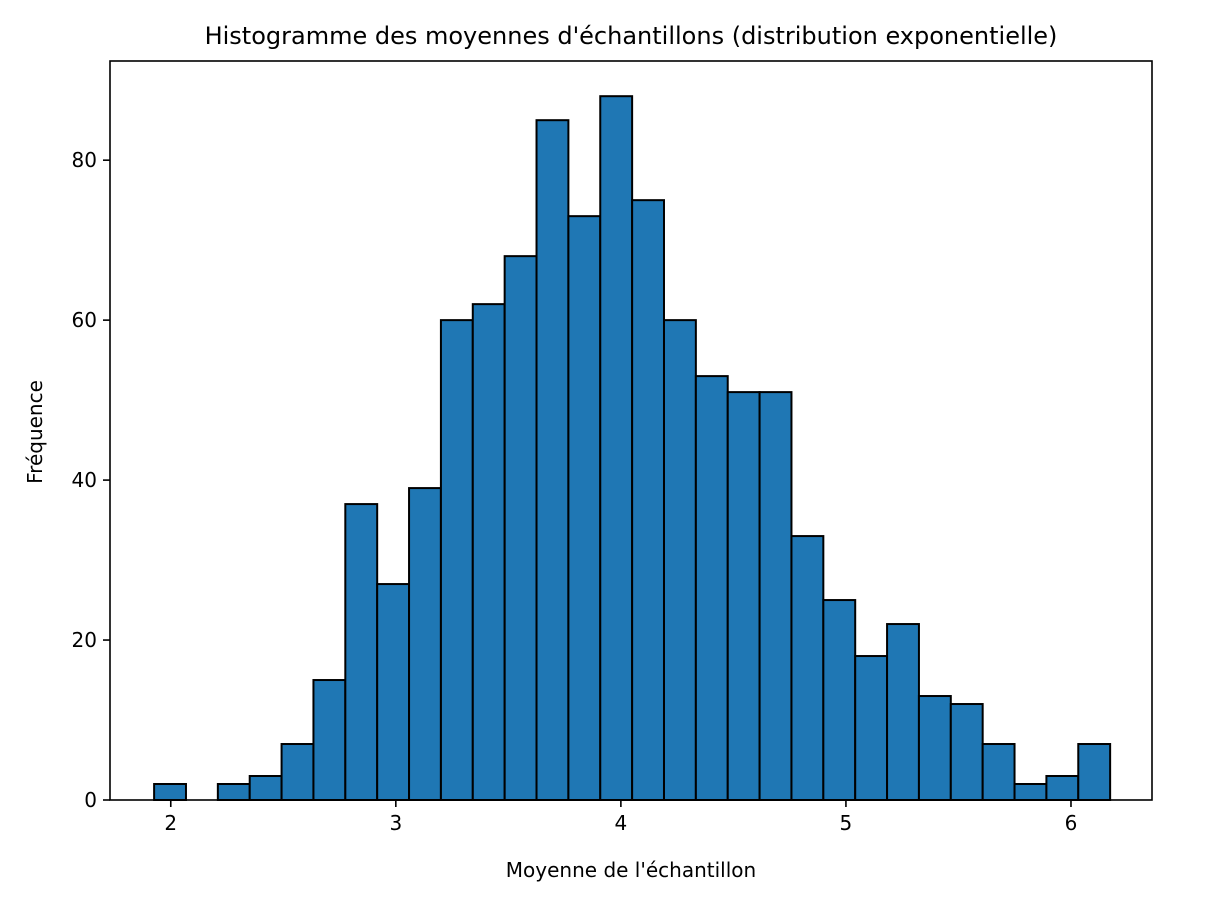 The image size is (1218, 902). I want to click on x-tick-label: 6, so click(1071, 823).